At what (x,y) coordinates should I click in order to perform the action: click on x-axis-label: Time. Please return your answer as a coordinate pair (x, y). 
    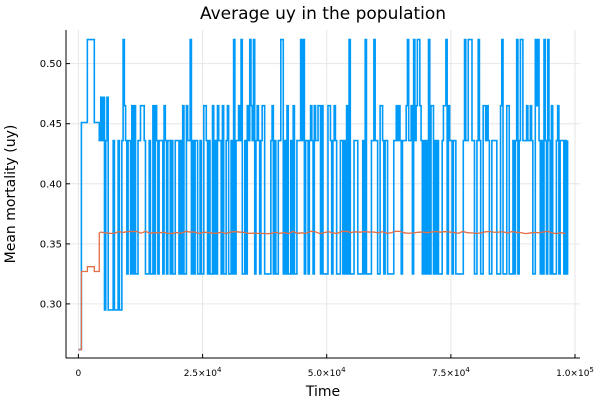
    Looking at the image, I should click on (322, 392).